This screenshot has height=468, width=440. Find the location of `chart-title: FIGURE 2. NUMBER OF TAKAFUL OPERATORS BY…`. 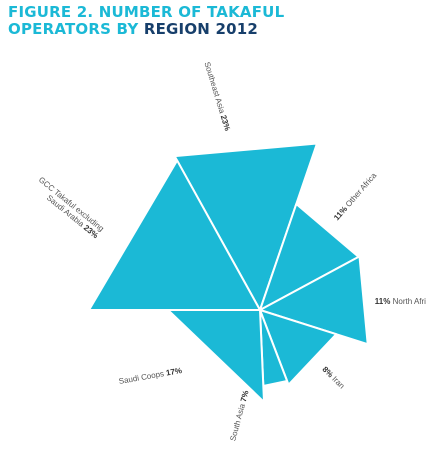

chart-title: FIGURE 2. NUMBER OF TAKAFUL OPERATORS BY… is located at coordinates (146, 21).